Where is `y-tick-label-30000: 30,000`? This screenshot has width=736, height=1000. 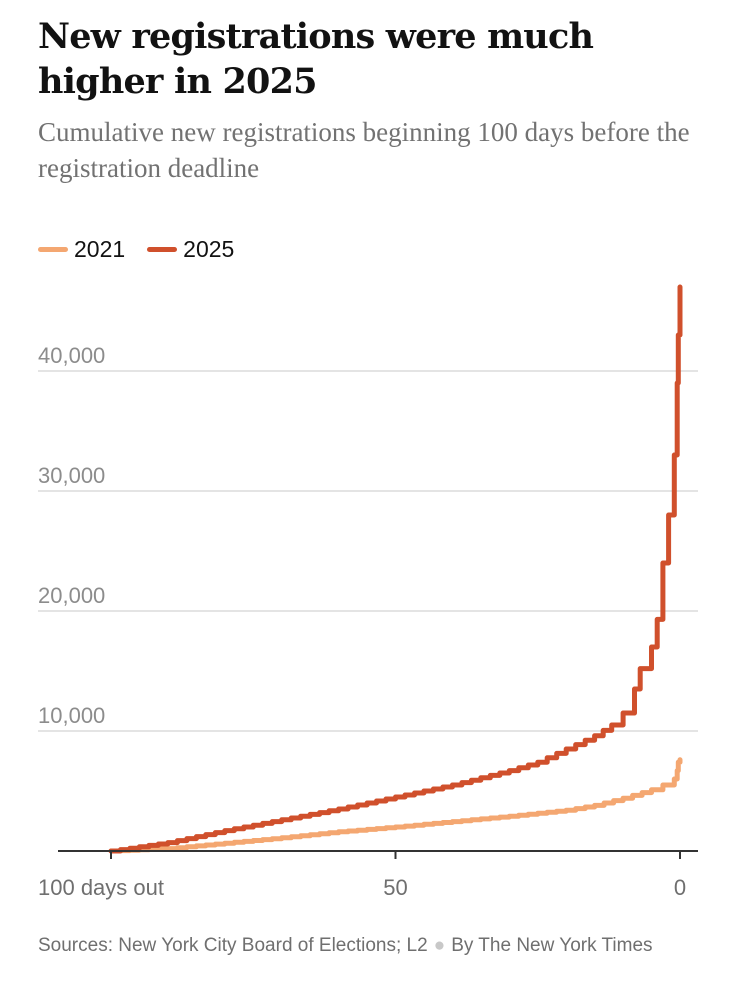
y-tick-label-30000: 30,000 is located at coordinates (71, 475).